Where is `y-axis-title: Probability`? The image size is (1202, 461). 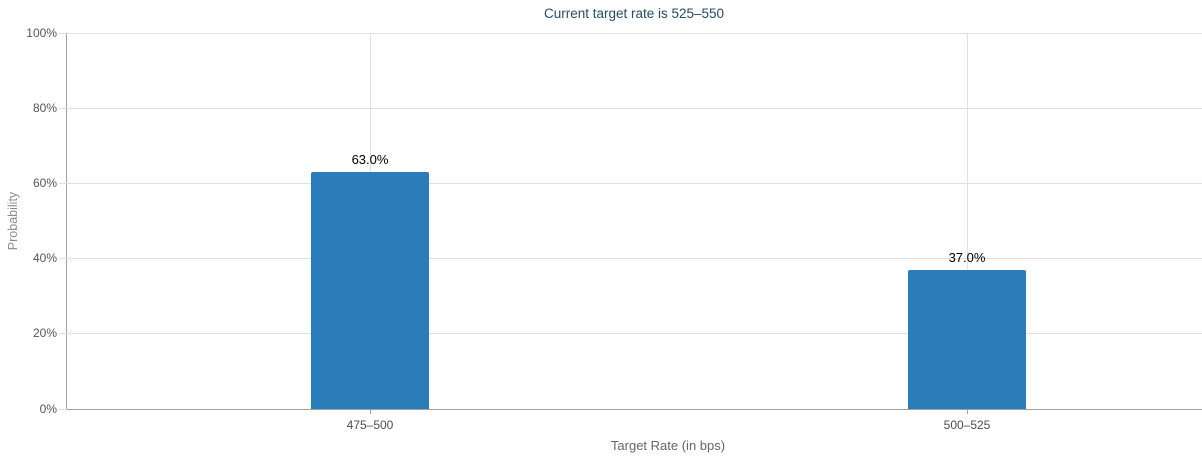 y-axis-title: Probability is located at coordinates (13, 221).